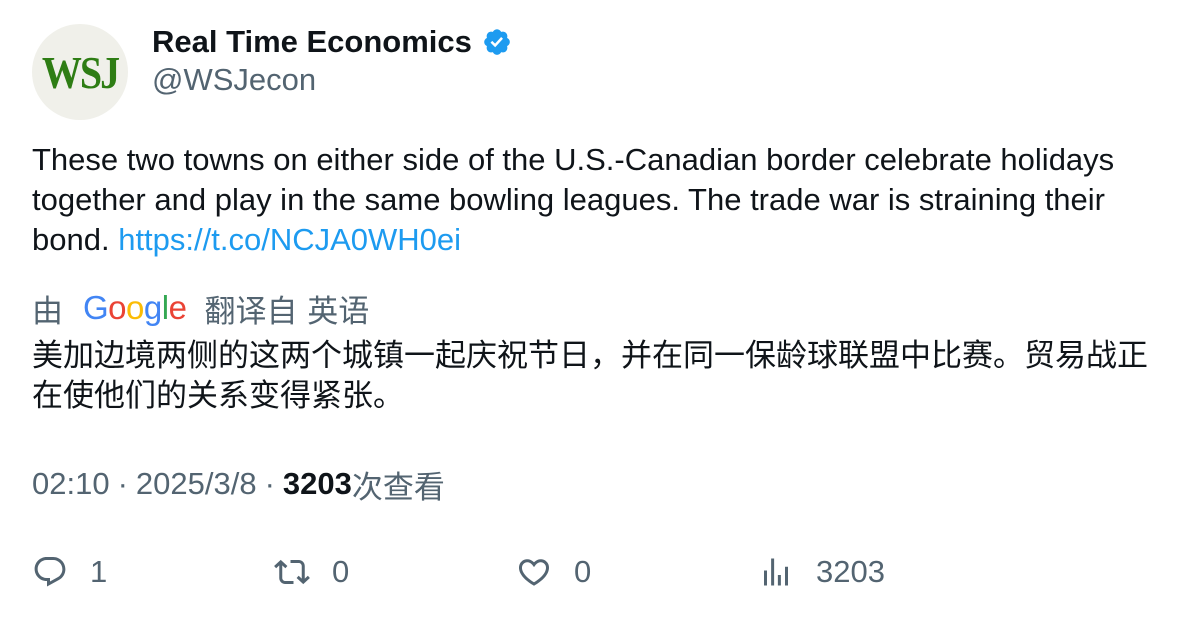  What do you see at coordinates (534, 572) in the screenshot?
I see `heart-icon` at bounding box center [534, 572].